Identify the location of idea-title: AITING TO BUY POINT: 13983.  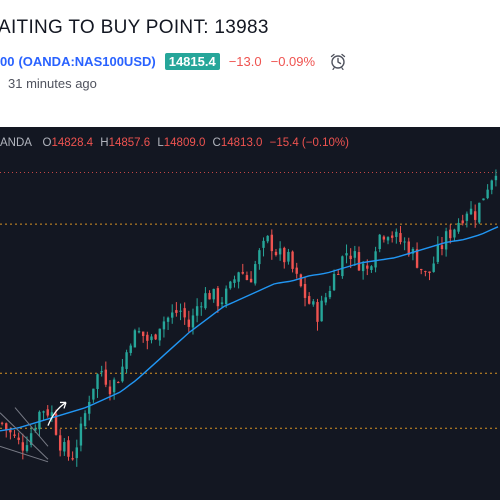
(134, 27).